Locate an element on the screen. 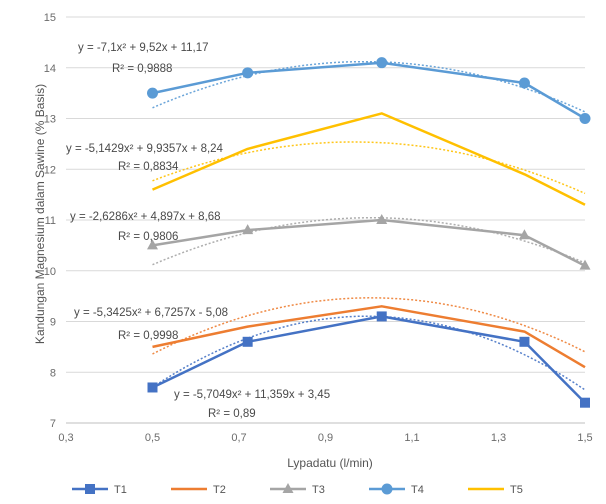 The image size is (606, 504). x-tick-label: 1,1 is located at coordinates (411, 438).